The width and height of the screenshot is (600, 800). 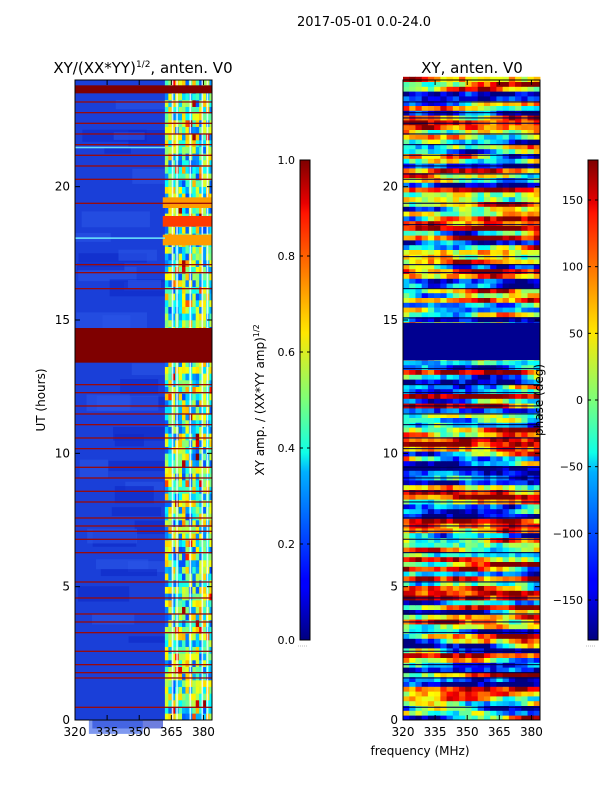 What do you see at coordinates (143, 203) in the screenshot?
I see `left-flagged-row` at bounding box center [143, 203].